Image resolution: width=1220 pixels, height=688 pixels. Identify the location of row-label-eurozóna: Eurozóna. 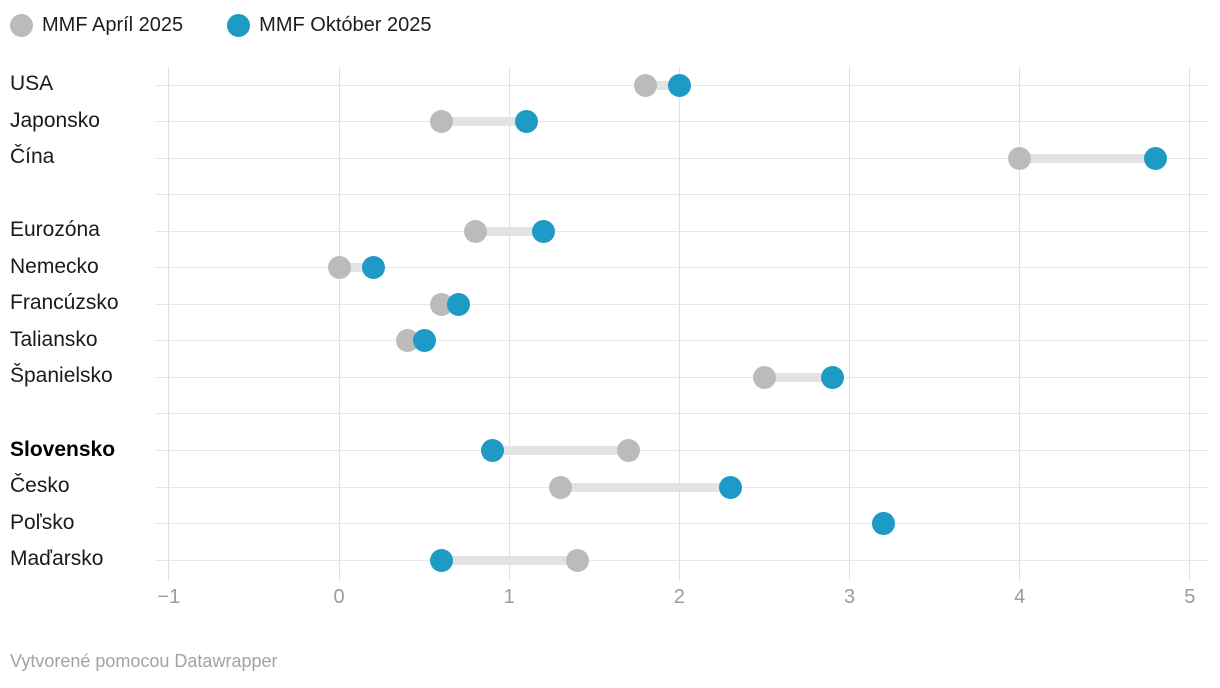
(55, 230).